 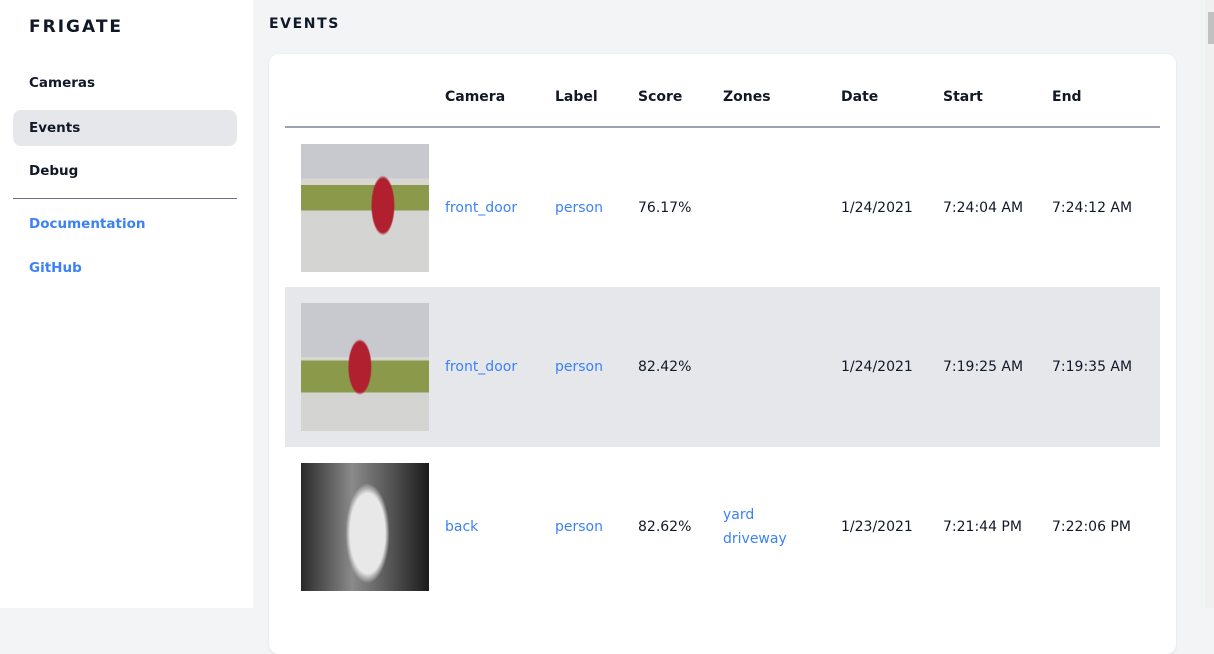 What do you see at coordinates (680, 91) in the screenshot?
I see `col-score: Score` at bounding box center [680, 91].